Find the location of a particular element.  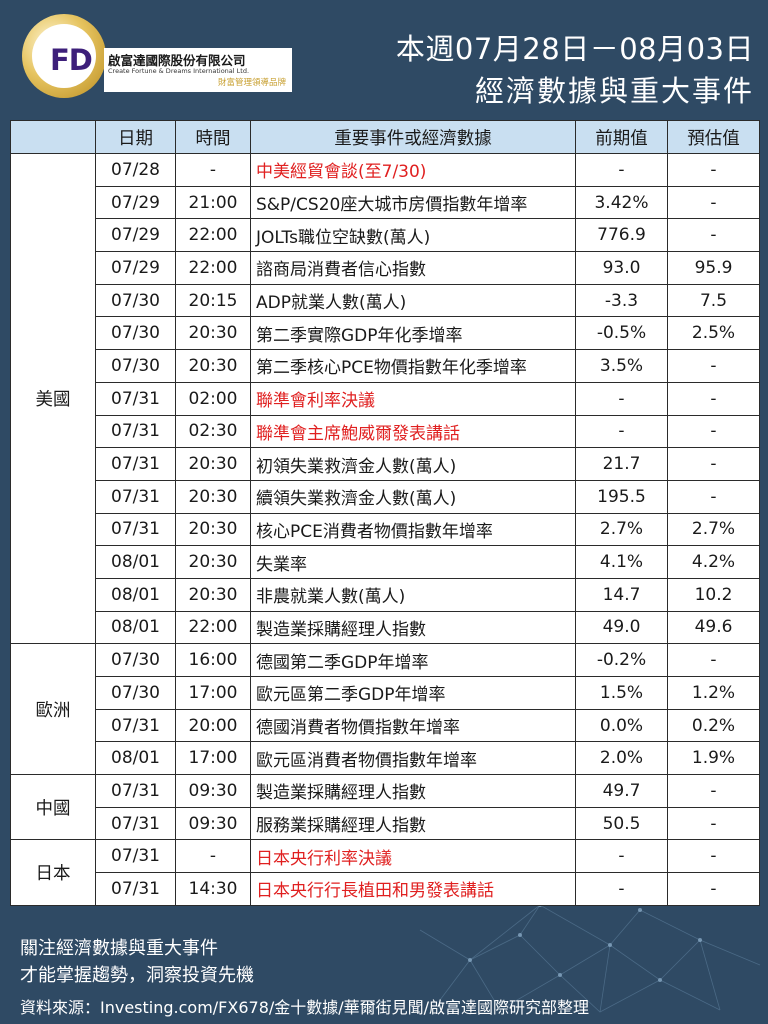

event-cell: 聯準會主席鮑威爾發表講話 is located at coordinates (413, 431).